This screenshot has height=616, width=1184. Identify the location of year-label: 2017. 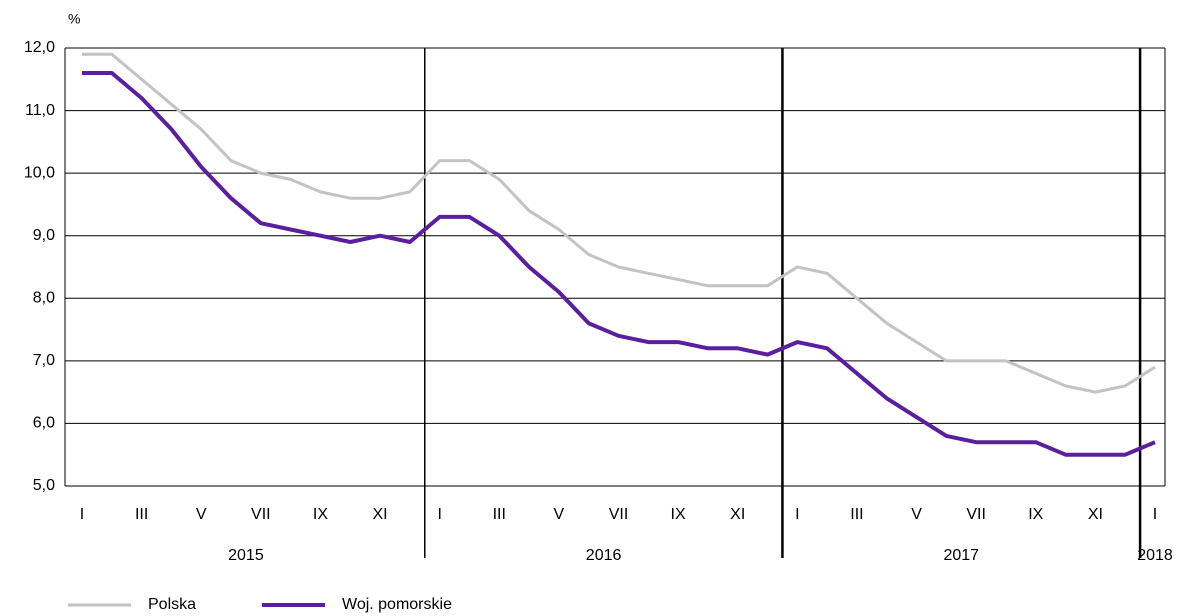
(961, 555).